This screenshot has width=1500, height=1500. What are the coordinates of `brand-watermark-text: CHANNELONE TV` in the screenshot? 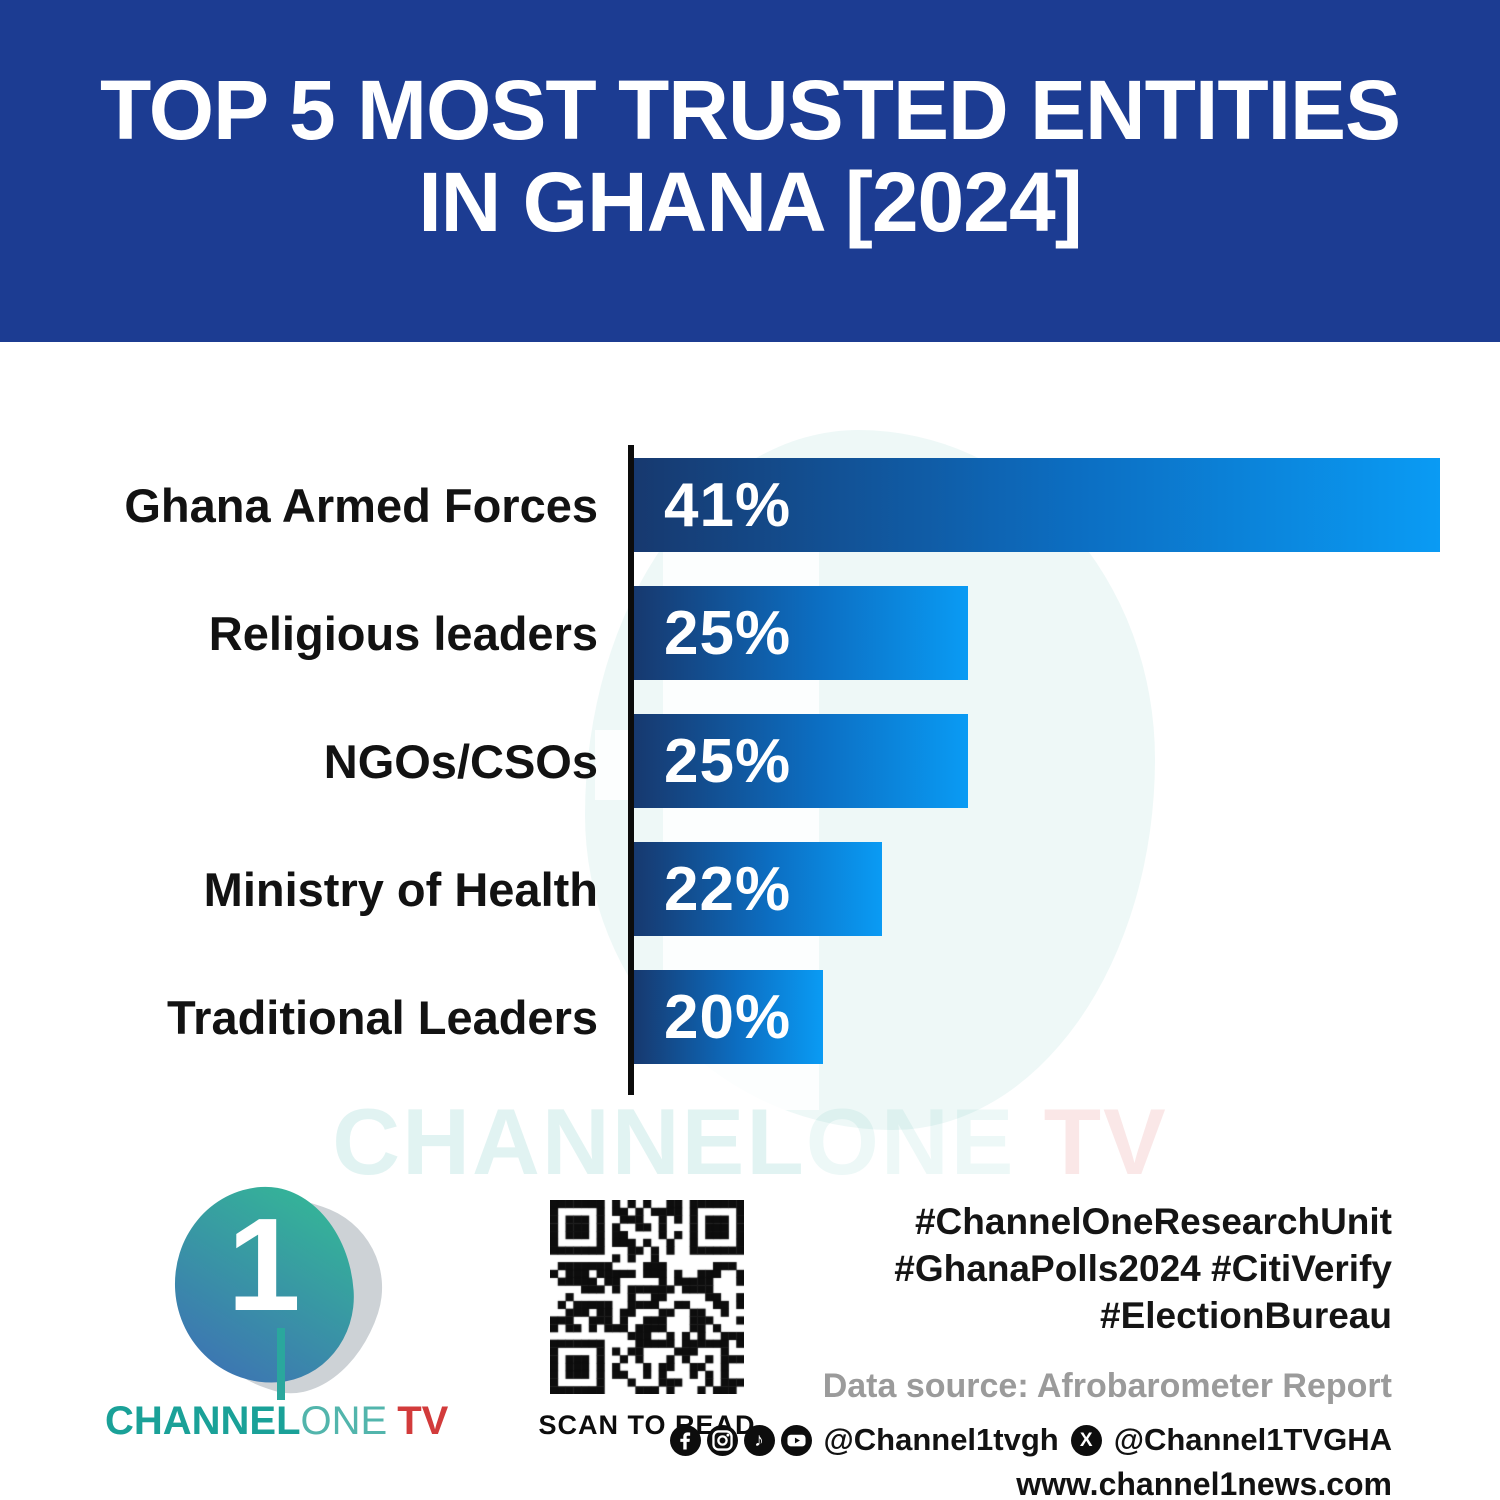 It's located at (750, 1142).